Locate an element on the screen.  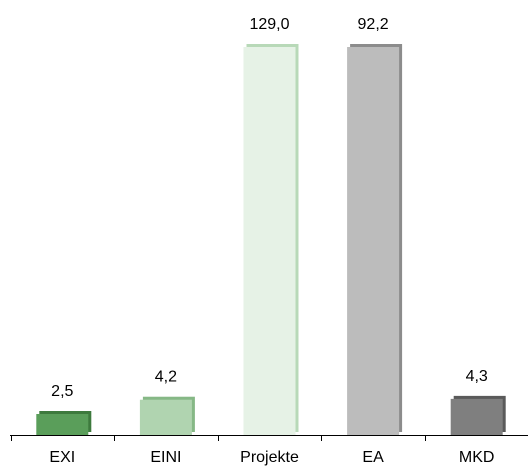
value-label-eini: 4,2 is located at coordinates (166, 377).